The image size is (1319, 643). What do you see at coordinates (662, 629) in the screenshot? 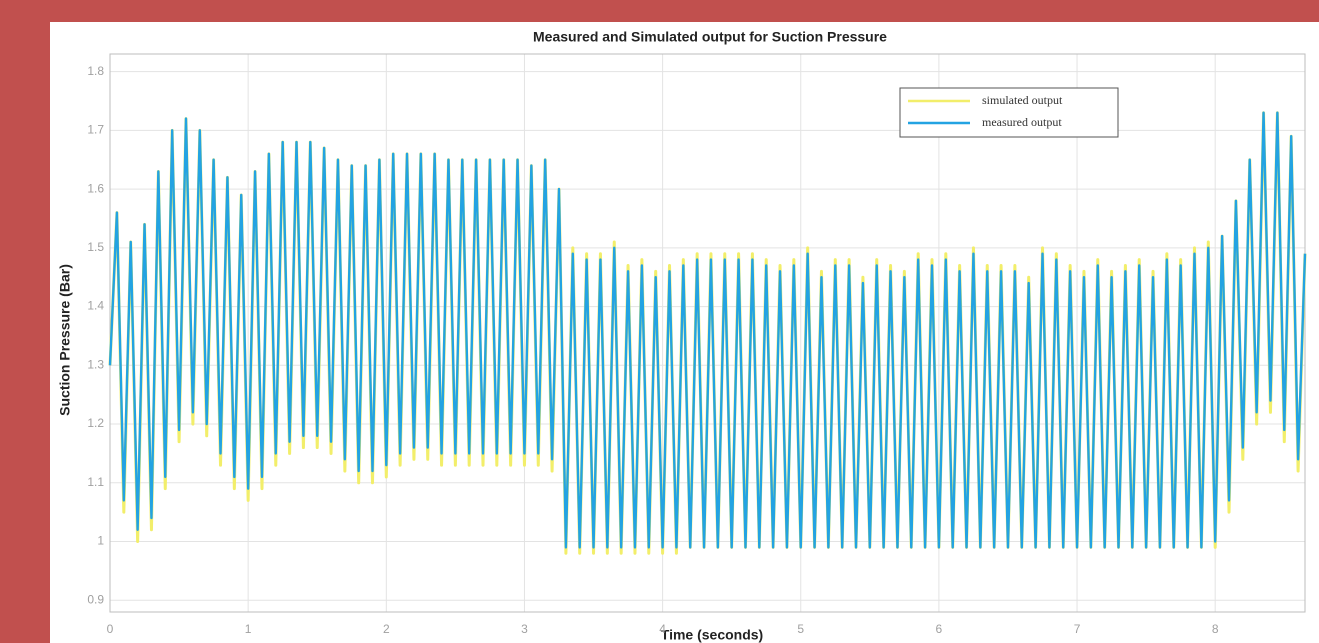
I see `x-tick-label: 4` at bounding box center [662, 629].